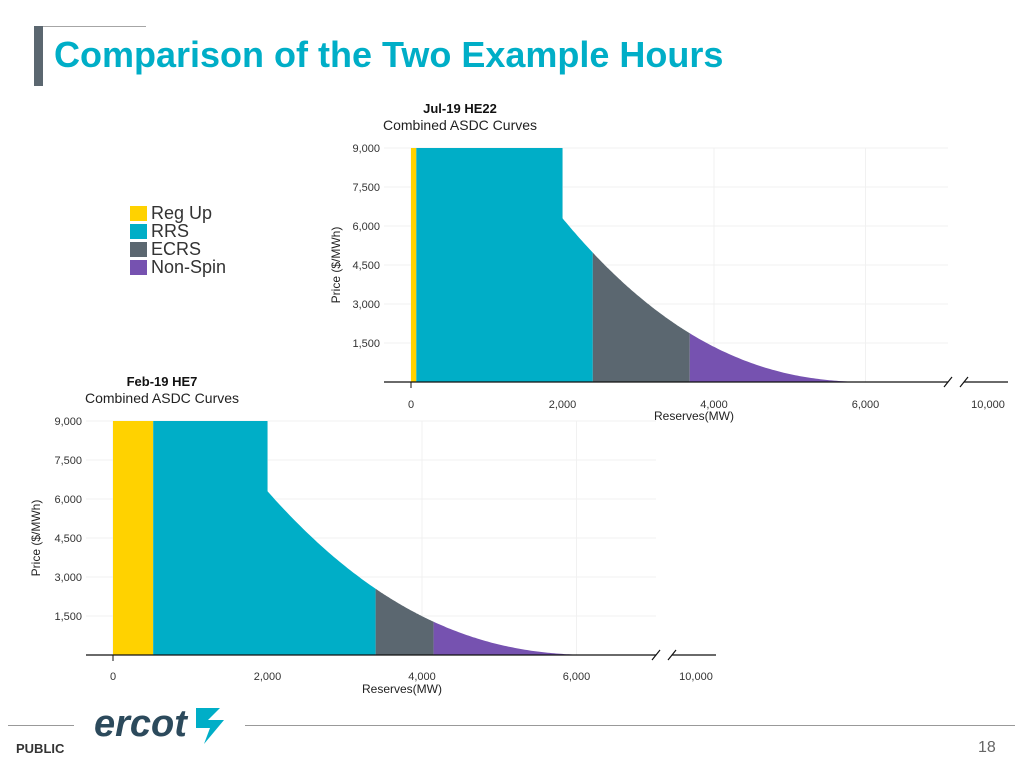 The height and width of the screenshot is (768, 1024). Describe the element at coordinates (460, 108) in the screenshot. I see `jul-chart-title: Jul-19 HE22` at that location.